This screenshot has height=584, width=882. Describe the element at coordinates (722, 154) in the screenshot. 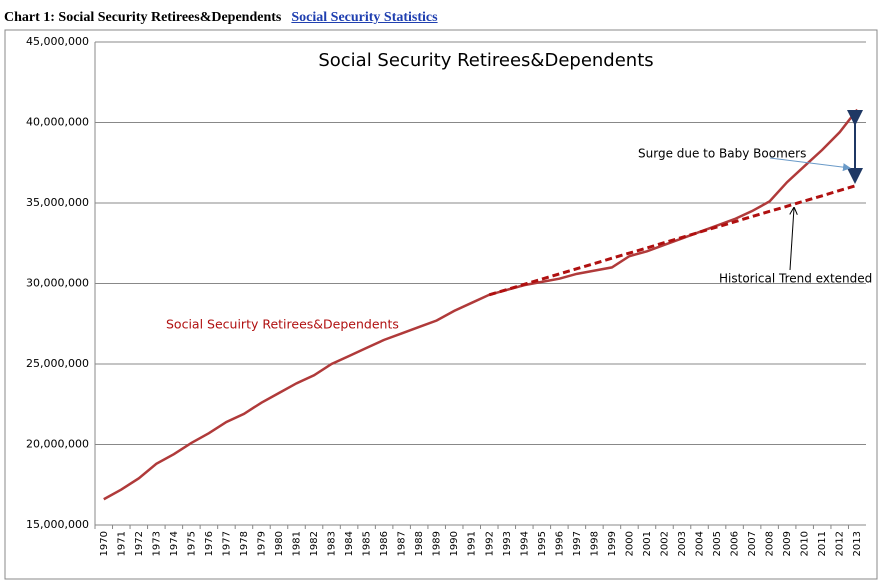

I see `annotation: Surge due to Baby Boomers` at that location.